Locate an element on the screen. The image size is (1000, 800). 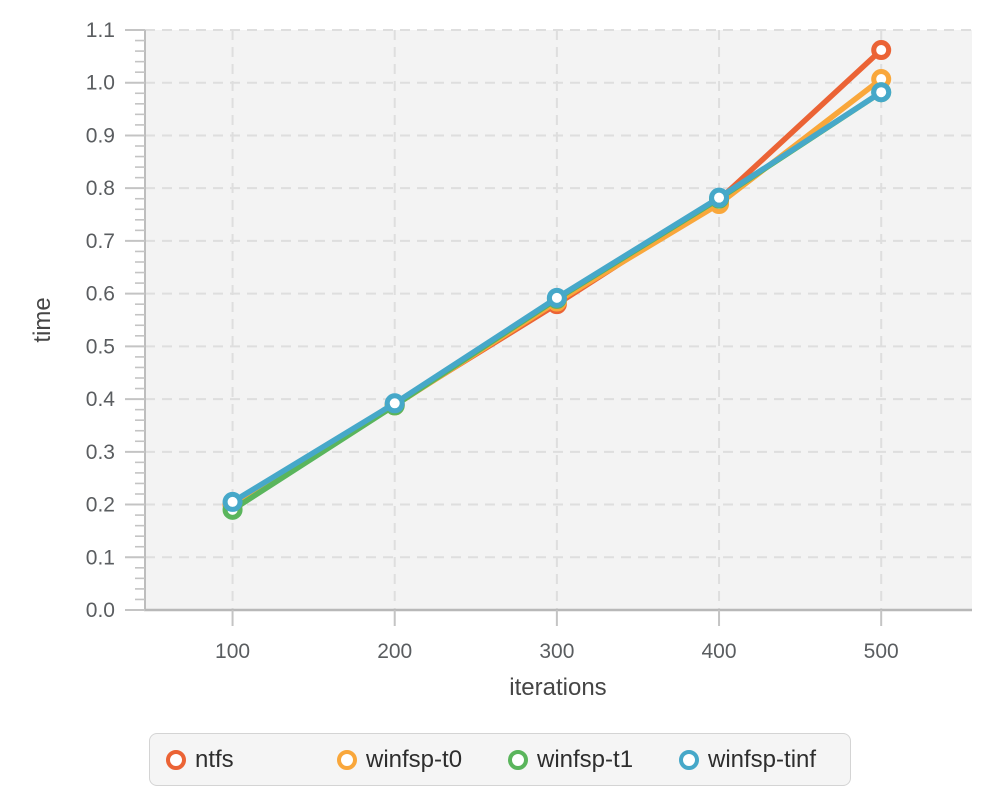
legend: ntfs winfsp-t0 winfsp-t1 winfsp-tinf is located at coordinates (500, 759).